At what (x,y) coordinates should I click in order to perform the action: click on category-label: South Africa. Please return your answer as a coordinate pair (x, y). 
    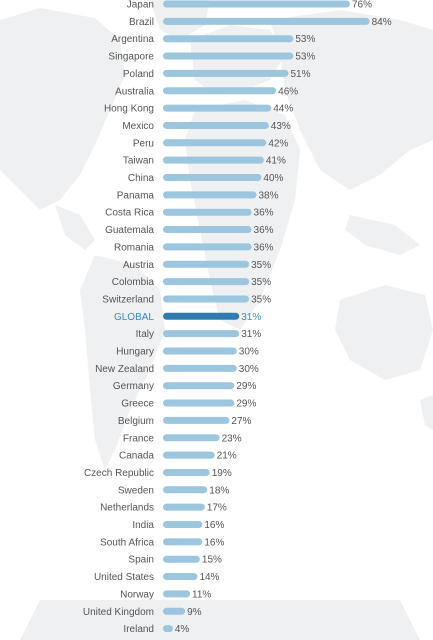
    Looking at the image, I should click on (127, 542).